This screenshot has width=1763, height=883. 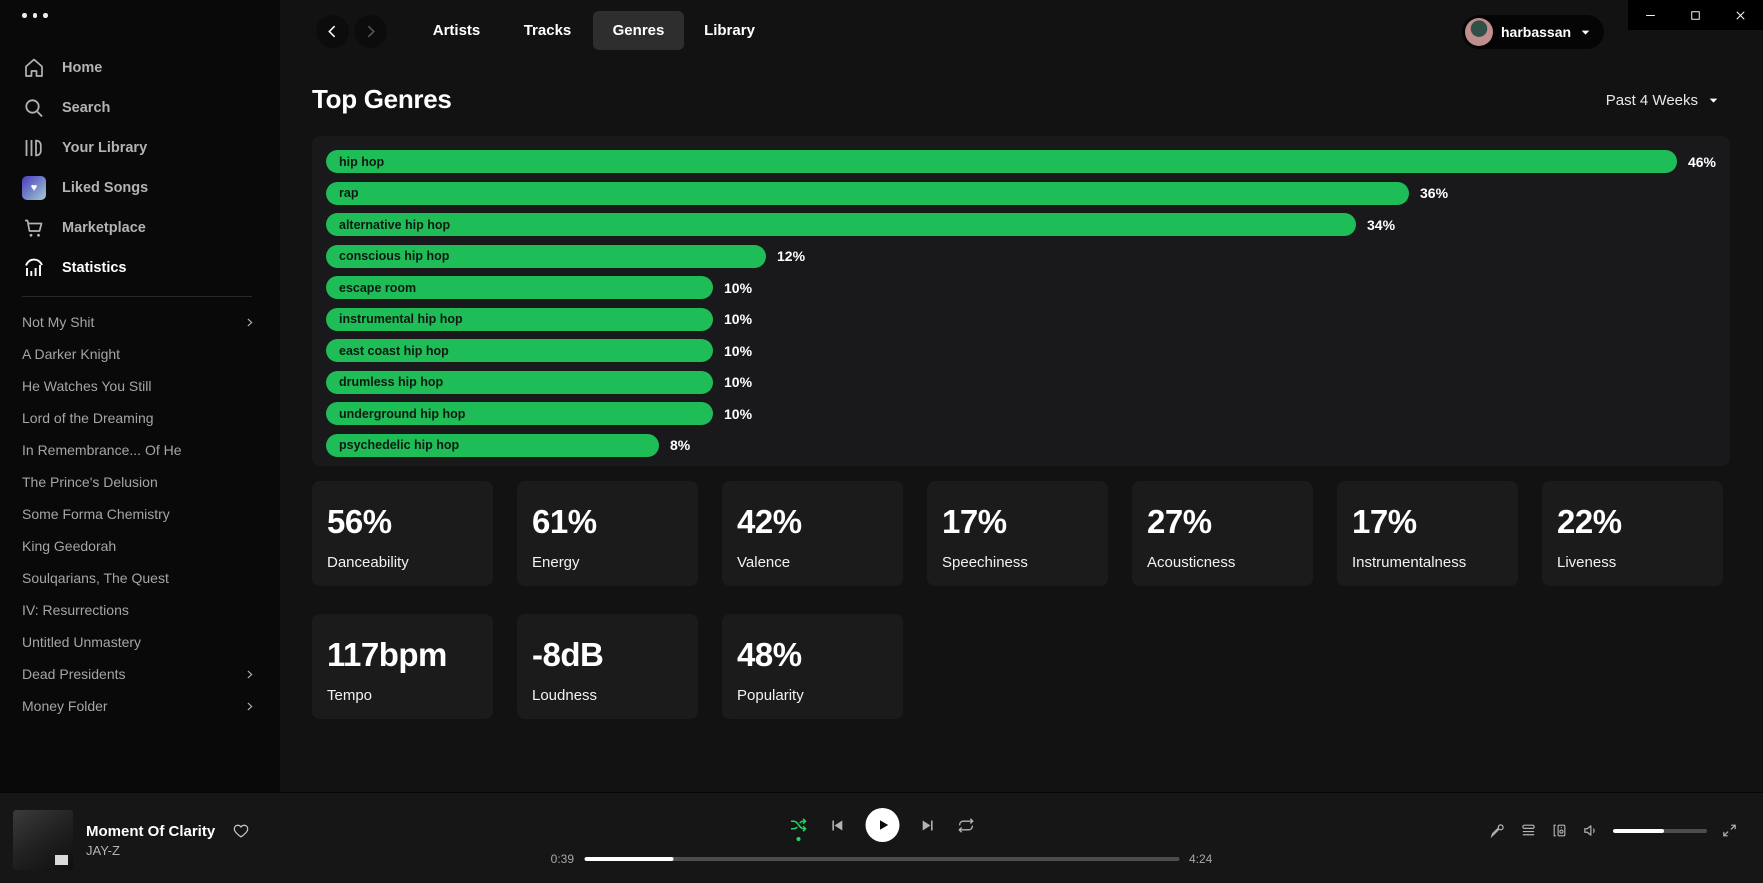 I want to click on genre-bar-row: conscious hip hop 12%, so click(x=1021, y=256).